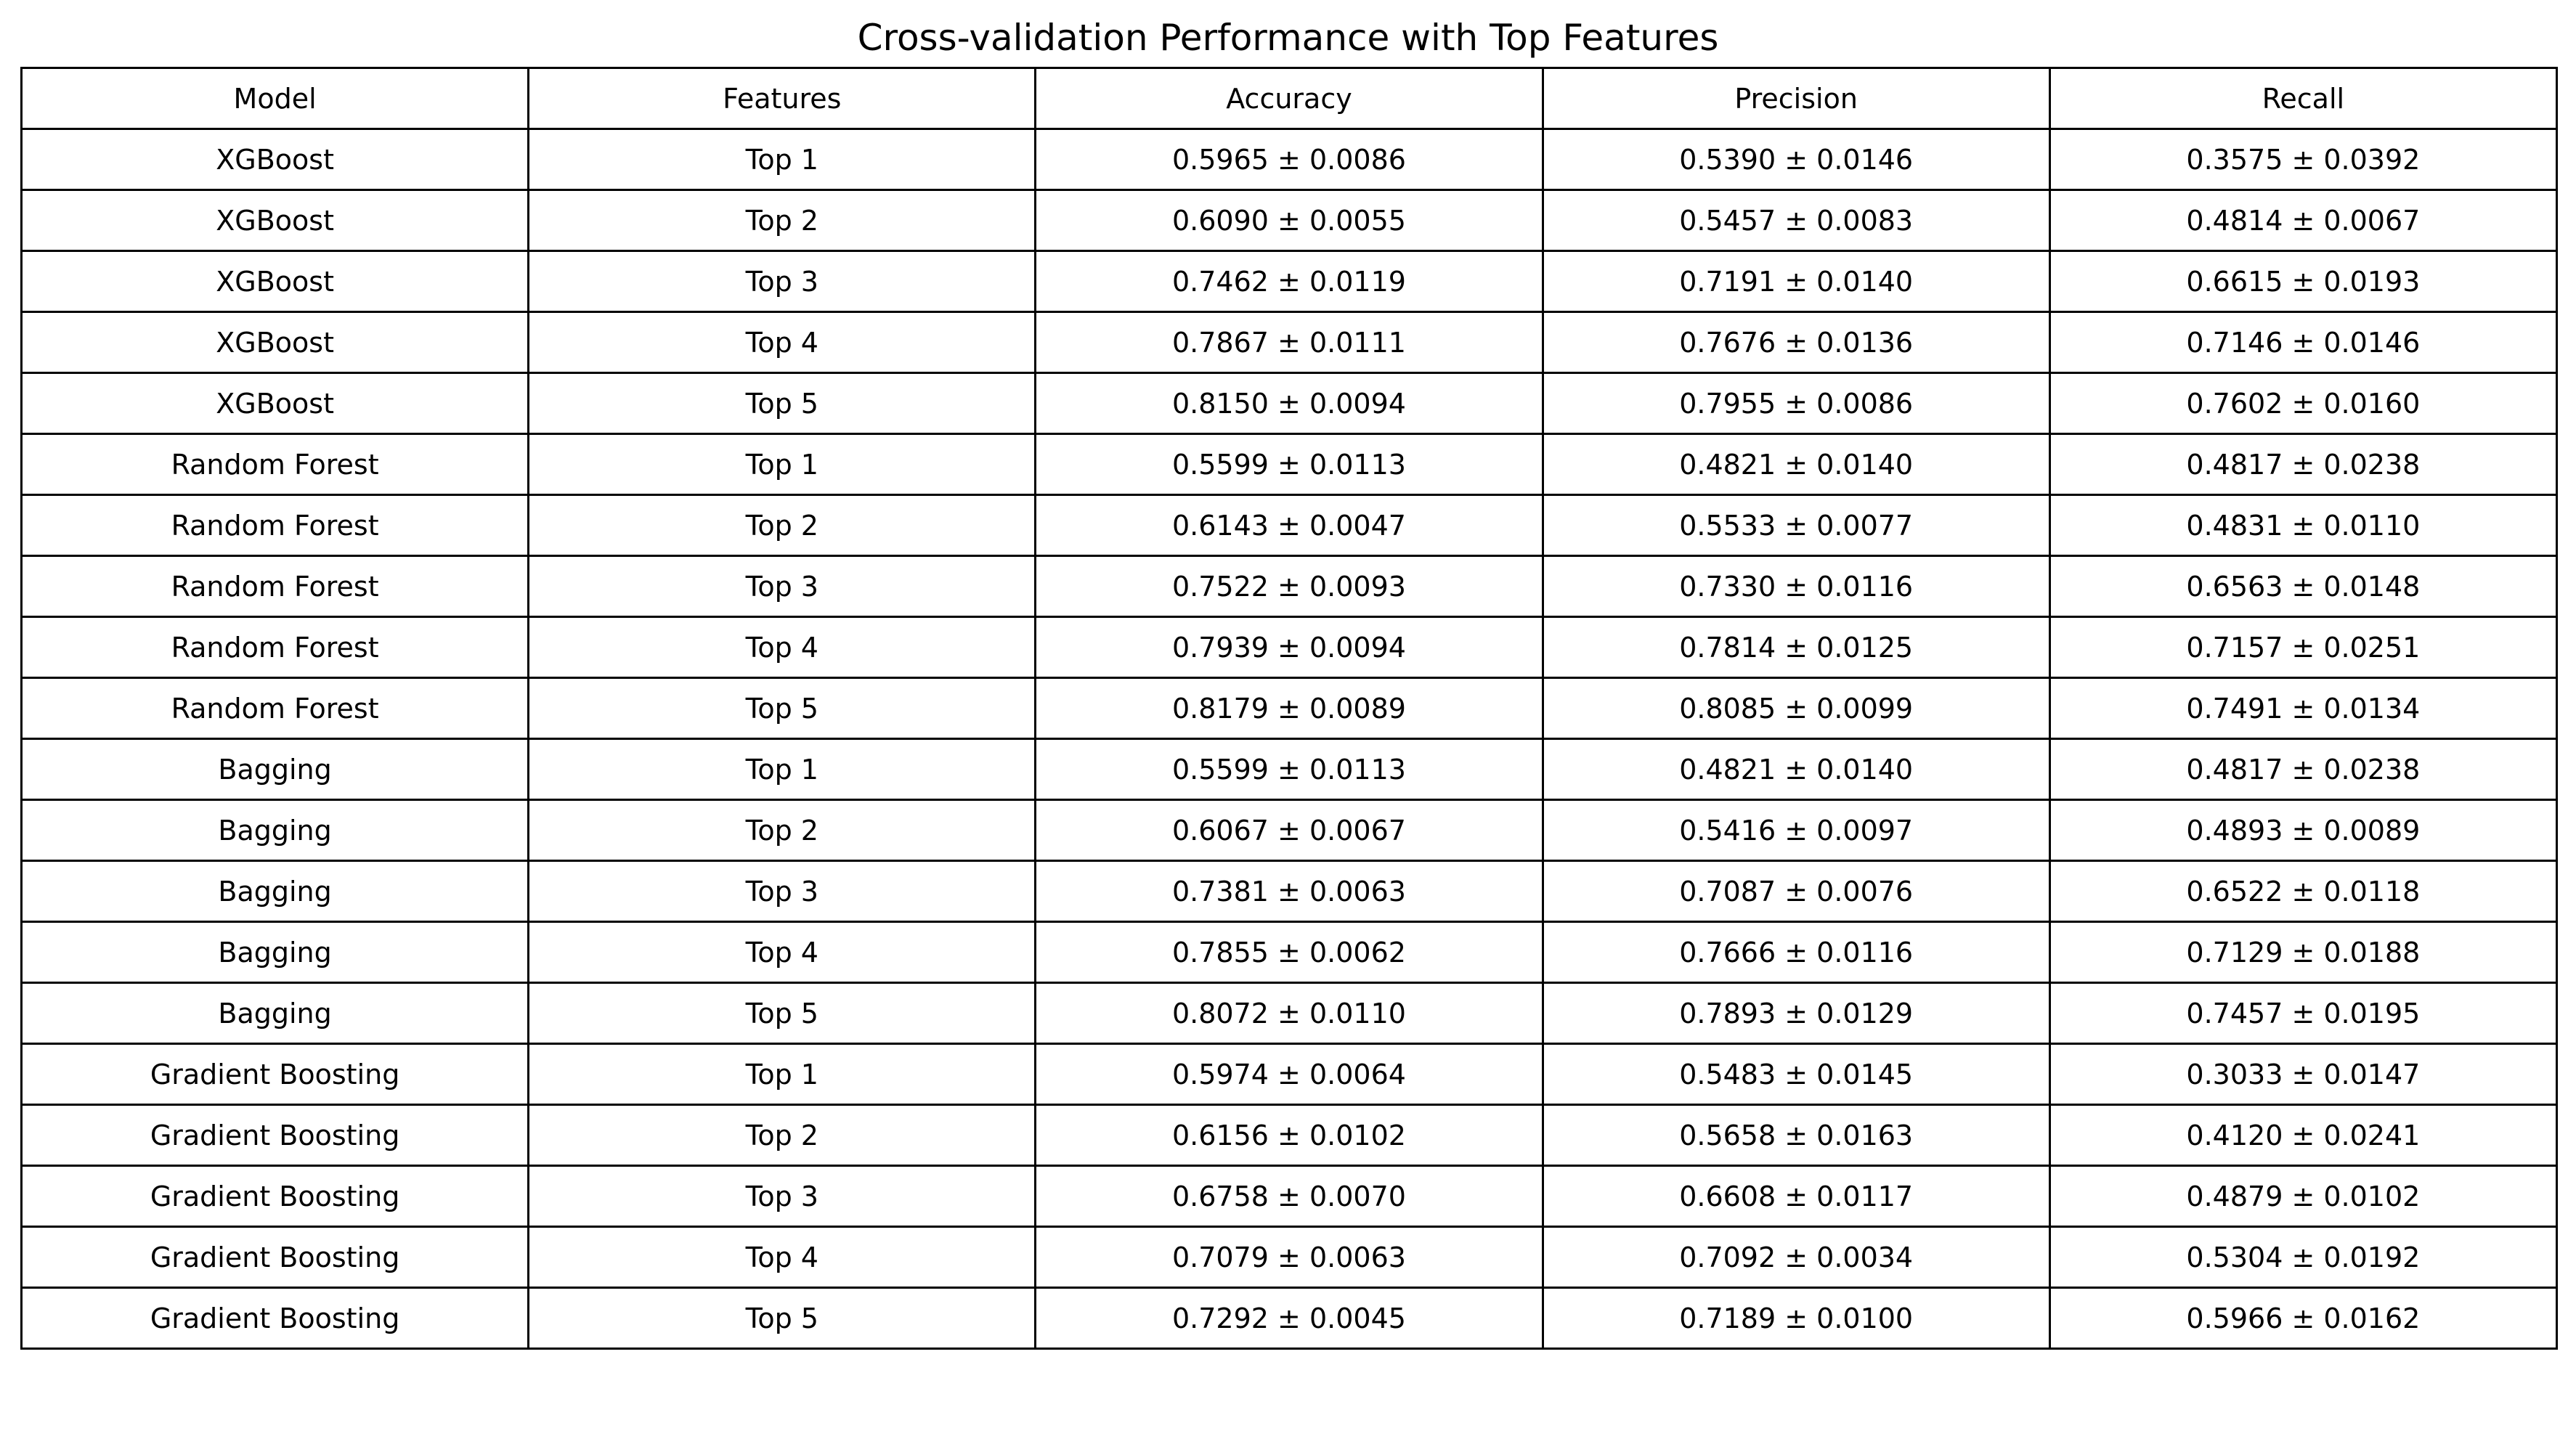  Describe the element at coordinates (1289, 1013) in the screenshot. I see `accuracy-cell: 0.8072 ± 0.0110` at that location.